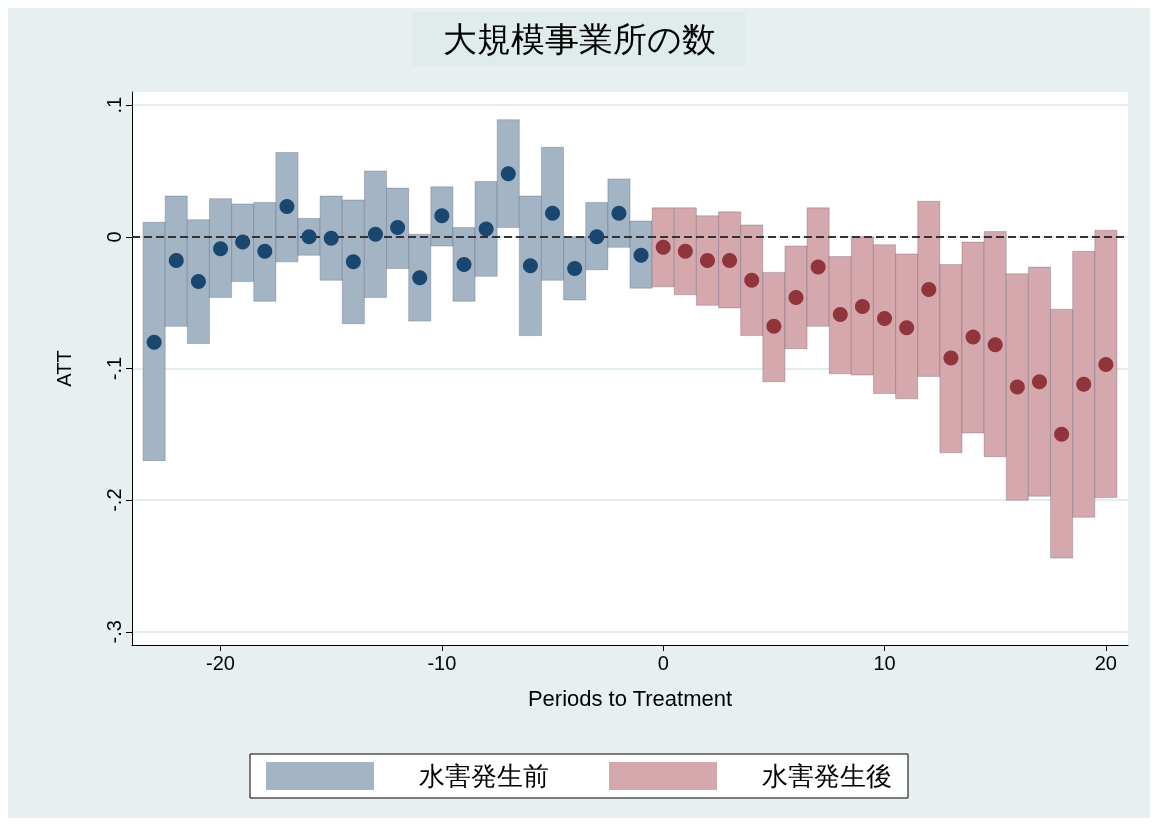 This screenshot has width=1158, height=826. I want to click on y-axis-title: ATT, so click(64, 368).